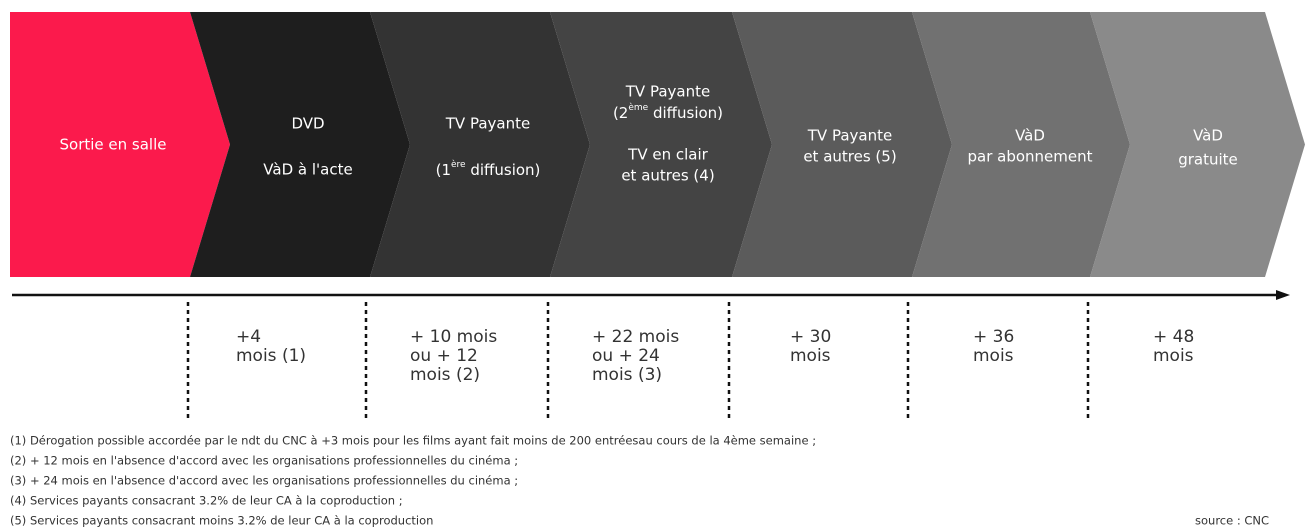  What do you see at coordinates (627, 375) in the screenshot?
I see `delay-label: mois (3)` at bounding box center [627, 375].